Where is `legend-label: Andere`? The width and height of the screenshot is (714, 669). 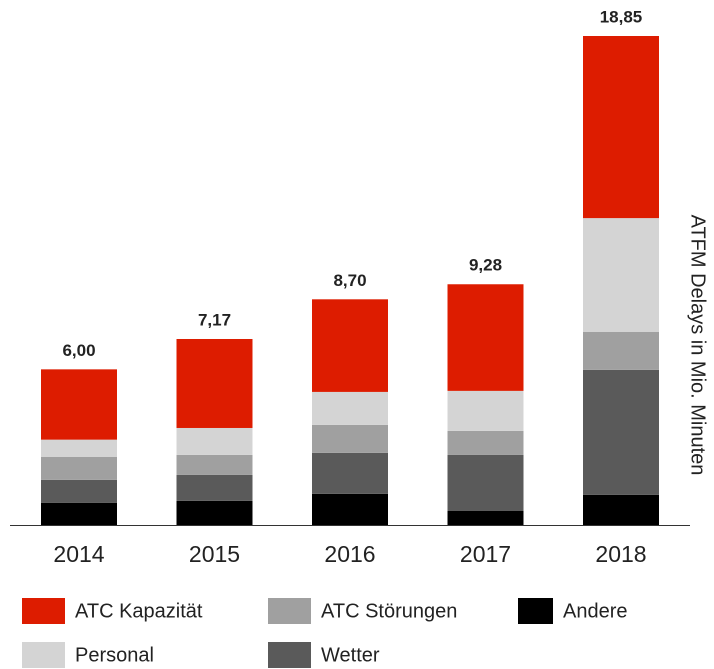
legend-label: Andere is located at coordinates (595, 611).